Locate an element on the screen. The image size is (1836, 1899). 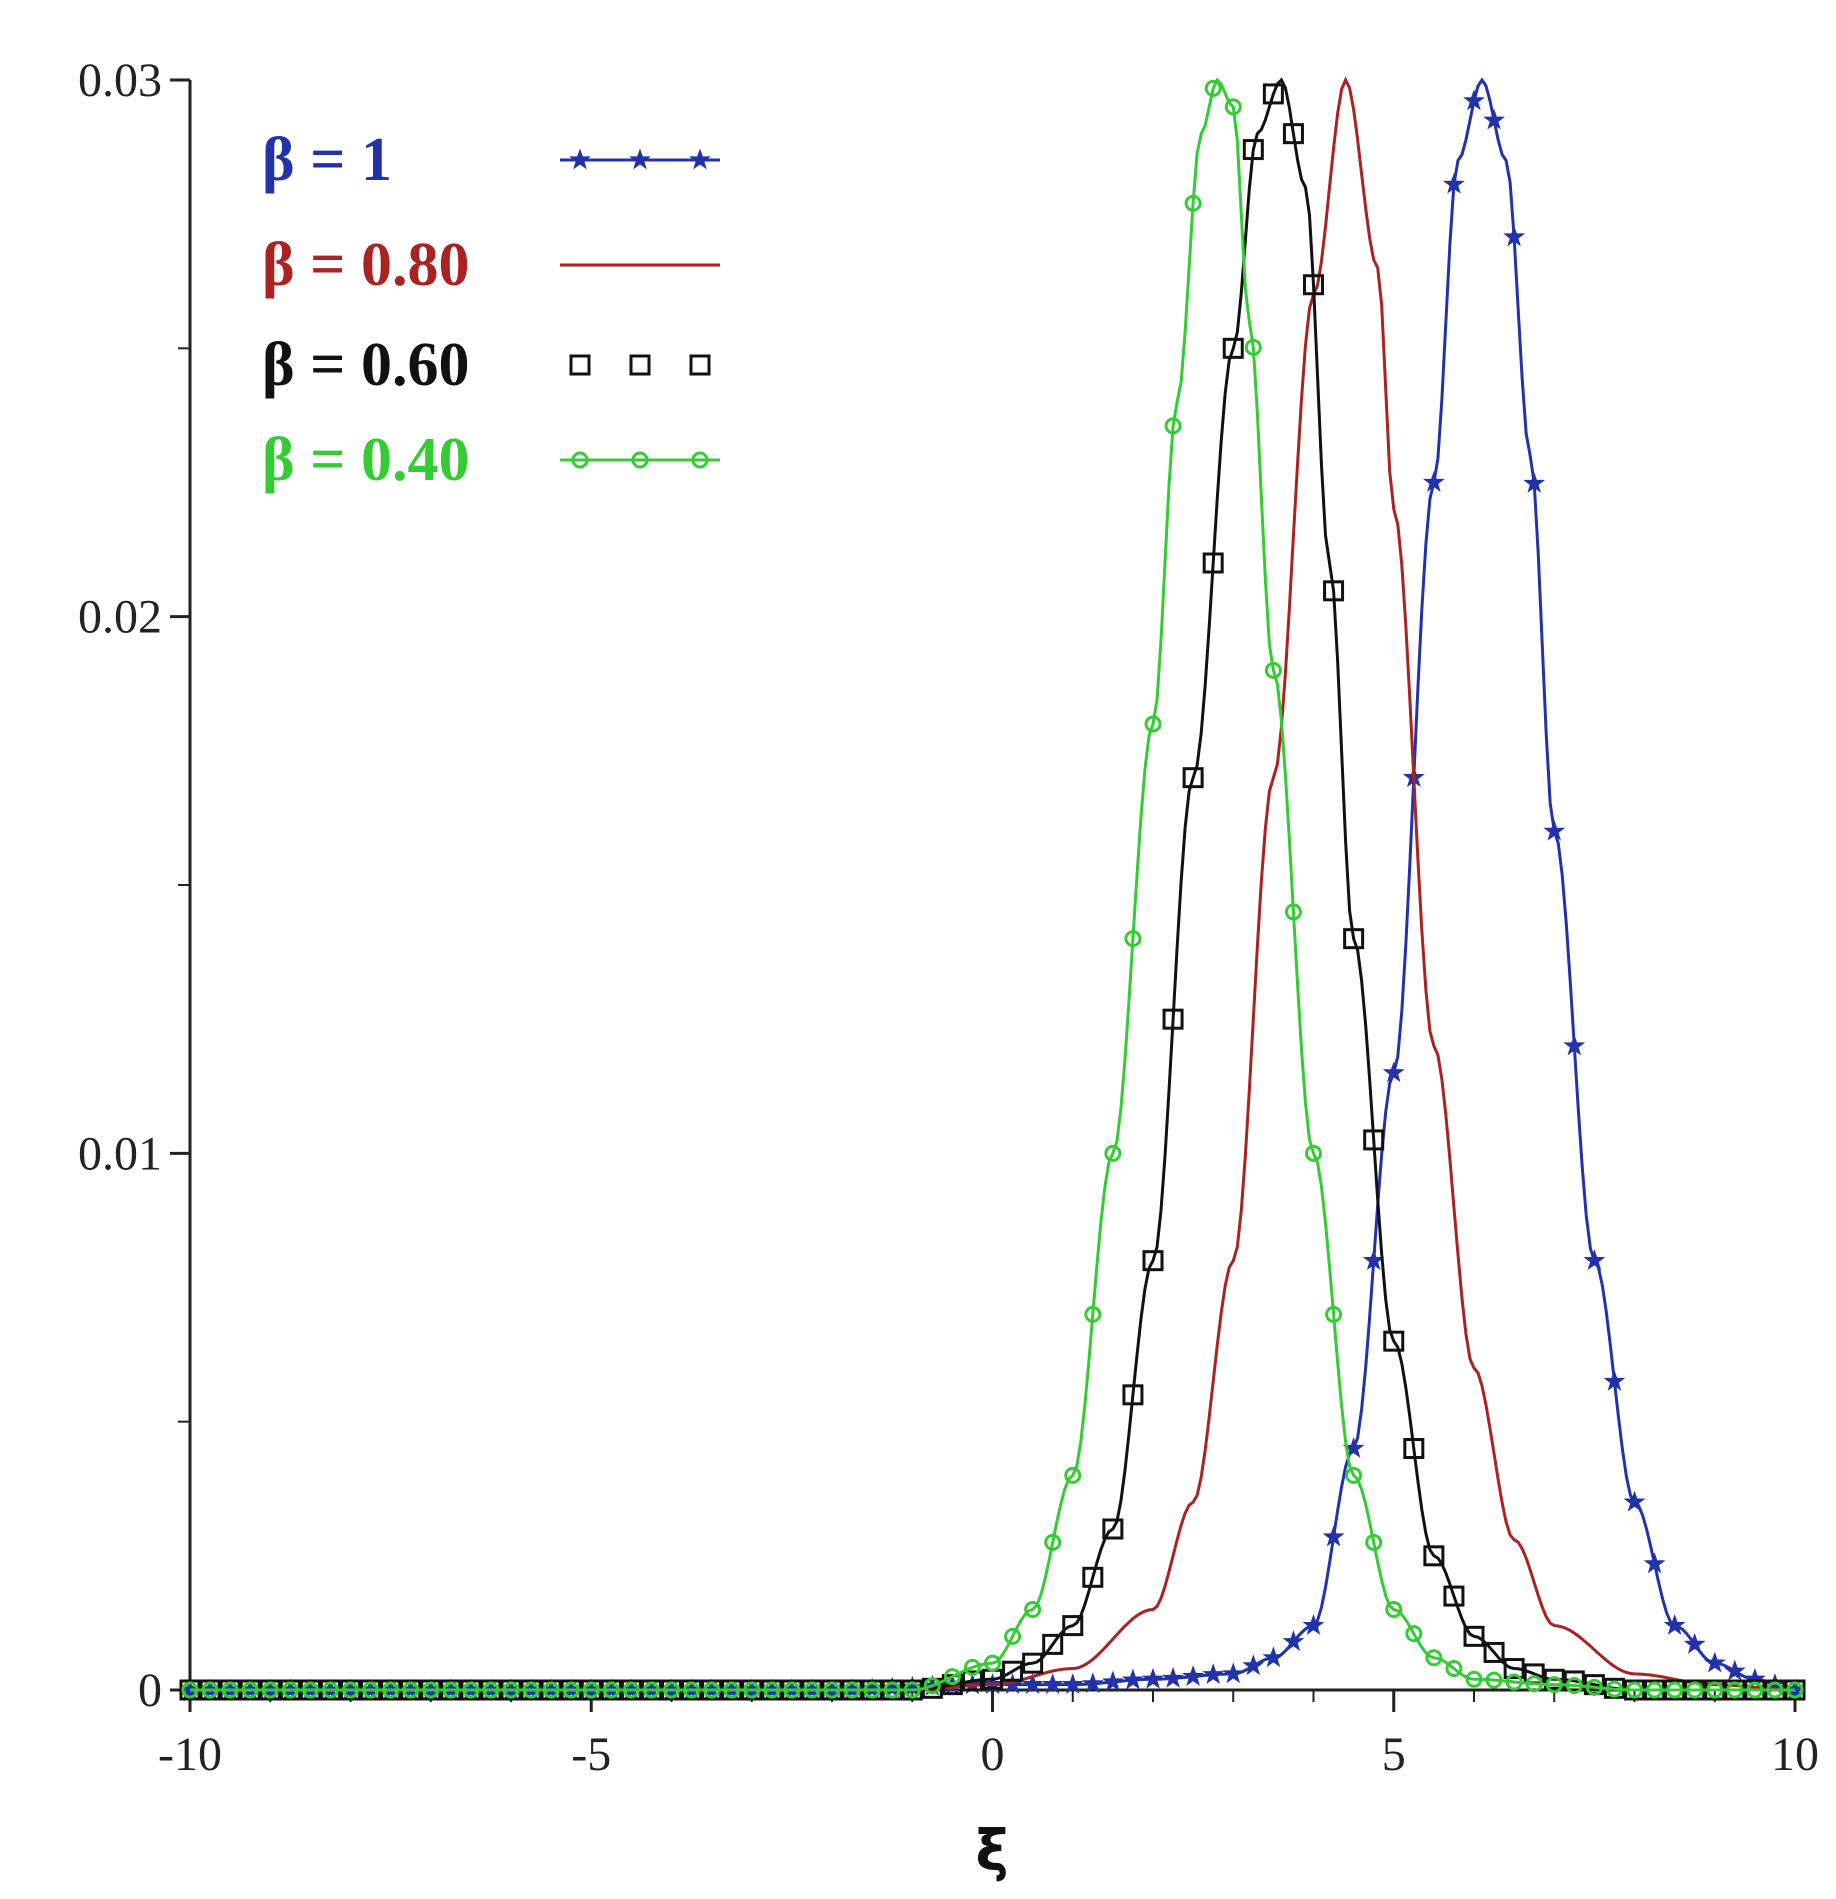
y-tick-label-1: 0.01 is located at coordinates (120, 1153).